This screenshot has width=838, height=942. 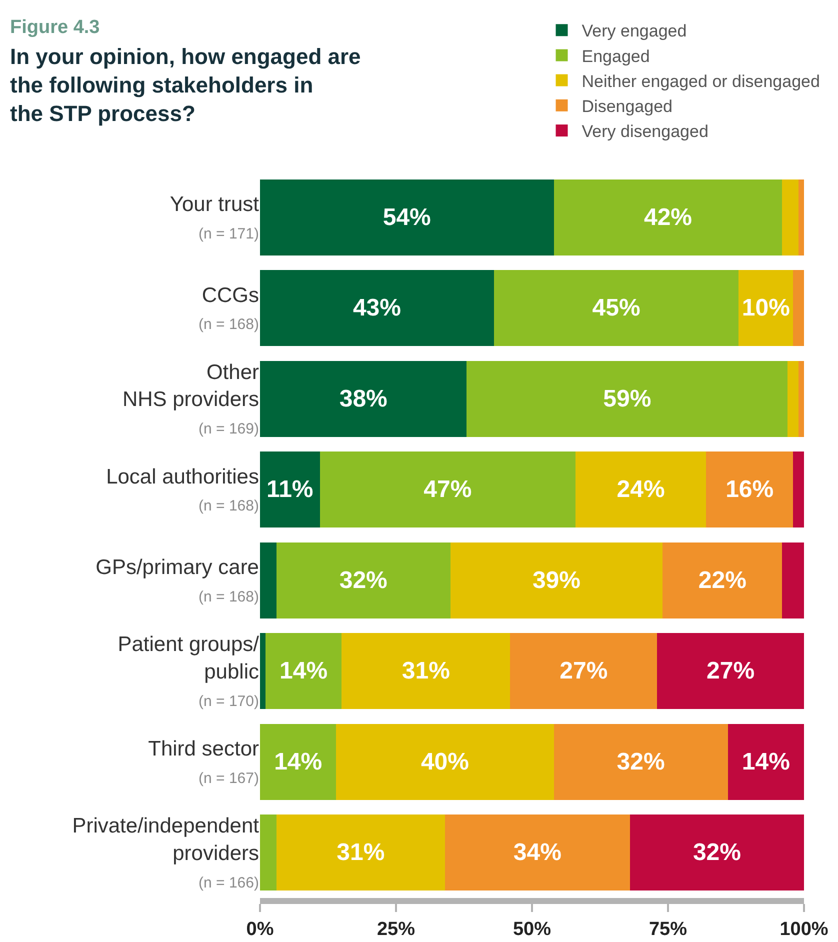 I want to click on data-label: 43%, so click(x=376, y=308).